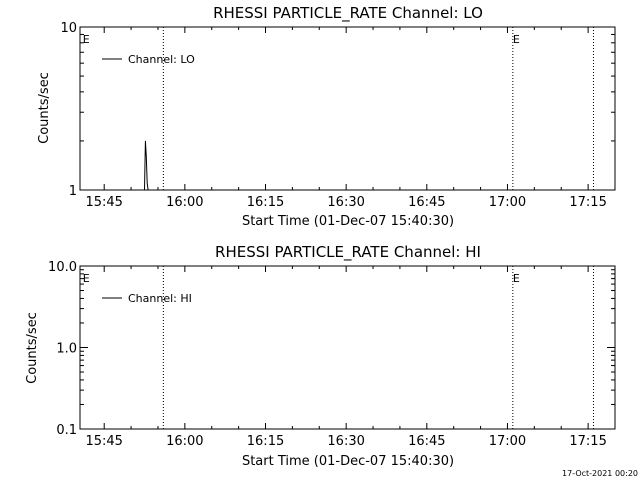 This screenshot has height=480, width=640. I want to click on legend-label: Channel: HI, so click(160, 298).